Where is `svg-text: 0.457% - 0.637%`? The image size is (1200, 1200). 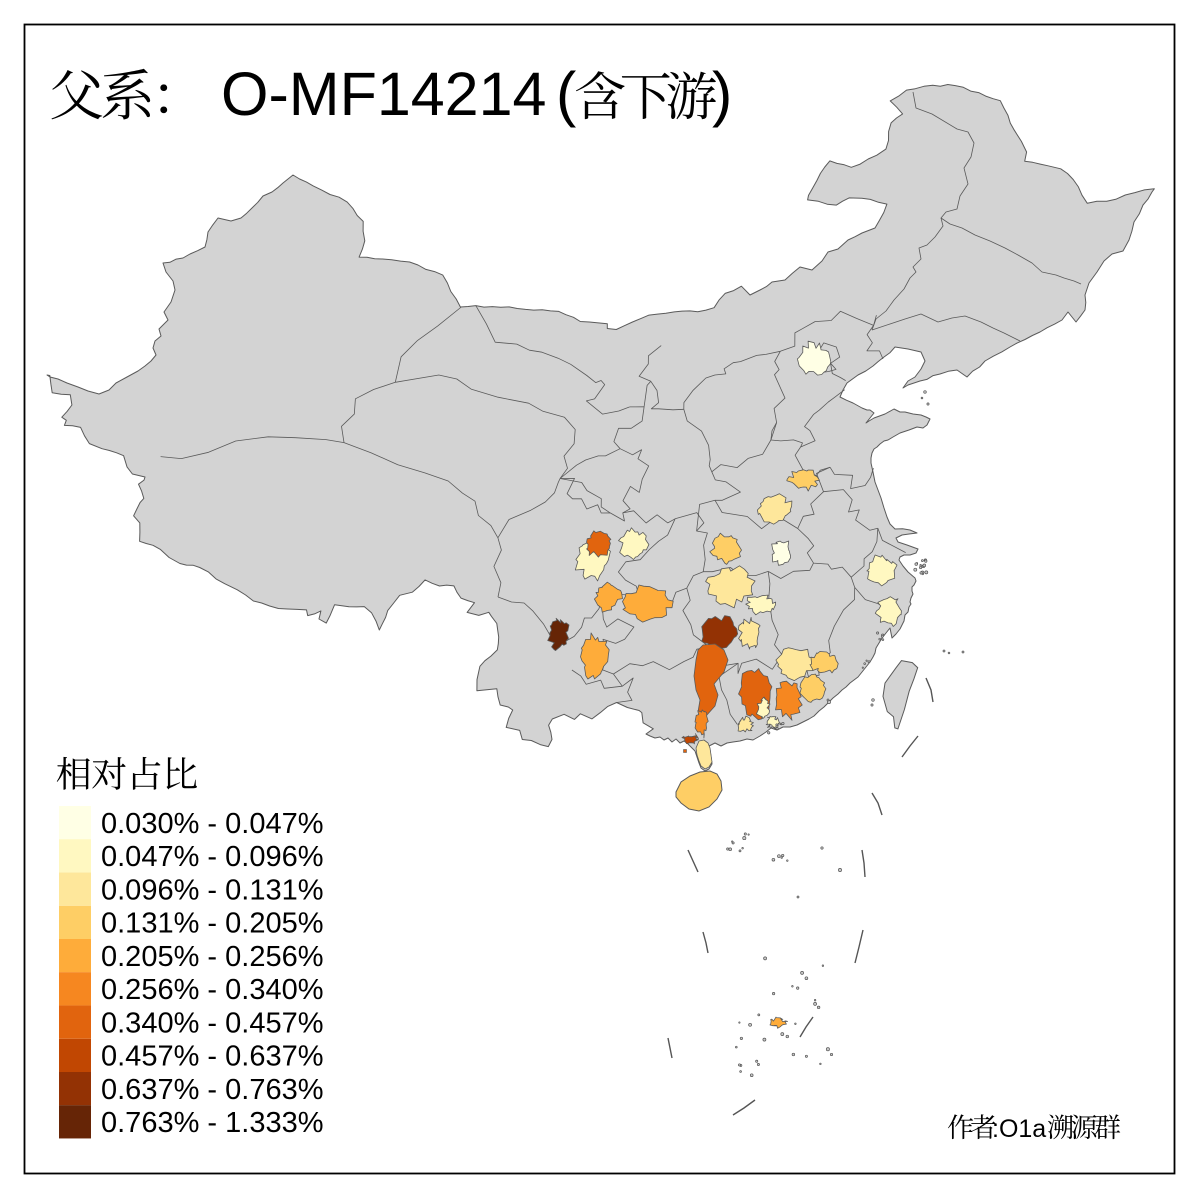 svg-text: 0.457% - 0.637% is located at coordinates (212, 1057).